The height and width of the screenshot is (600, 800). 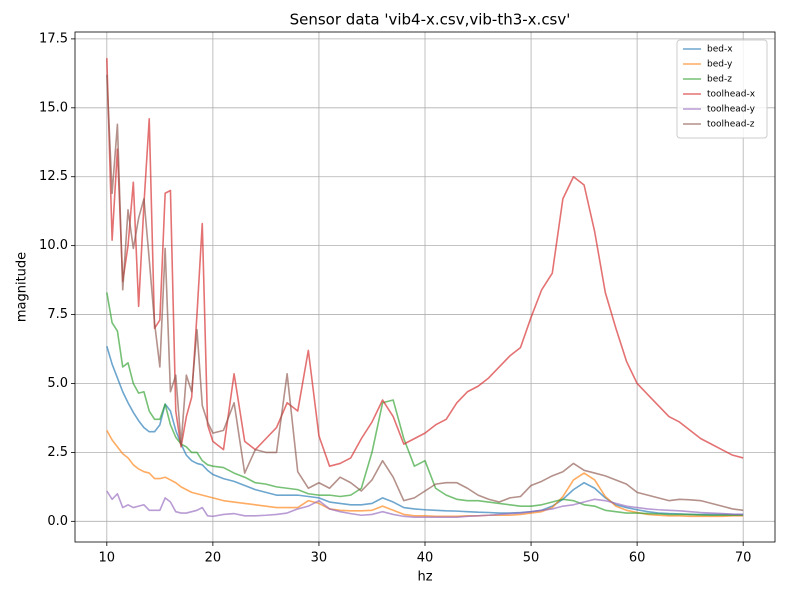 What do you see at coordinates (425, 558) in the screenshot?
I see `x-tick-label: 40` at bounding box center [425, 558].